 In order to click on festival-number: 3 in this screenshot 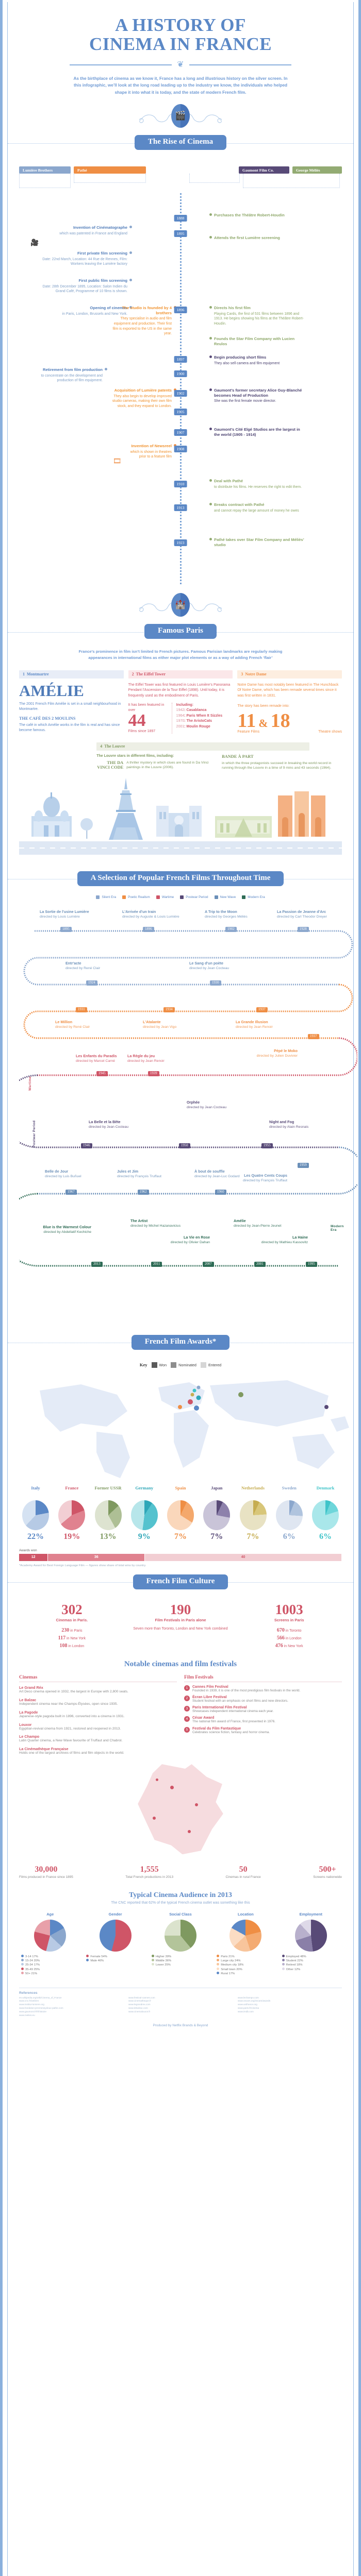, I will do `click(187, 1709)`.